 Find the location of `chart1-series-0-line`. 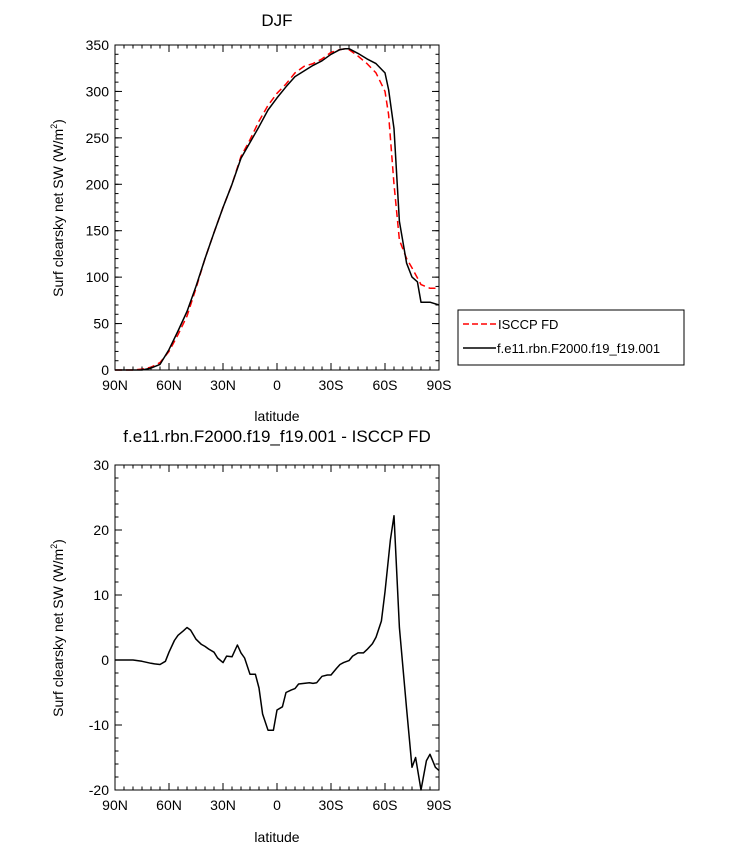

chart1-series-0-line is located at coordinates (277, 652).